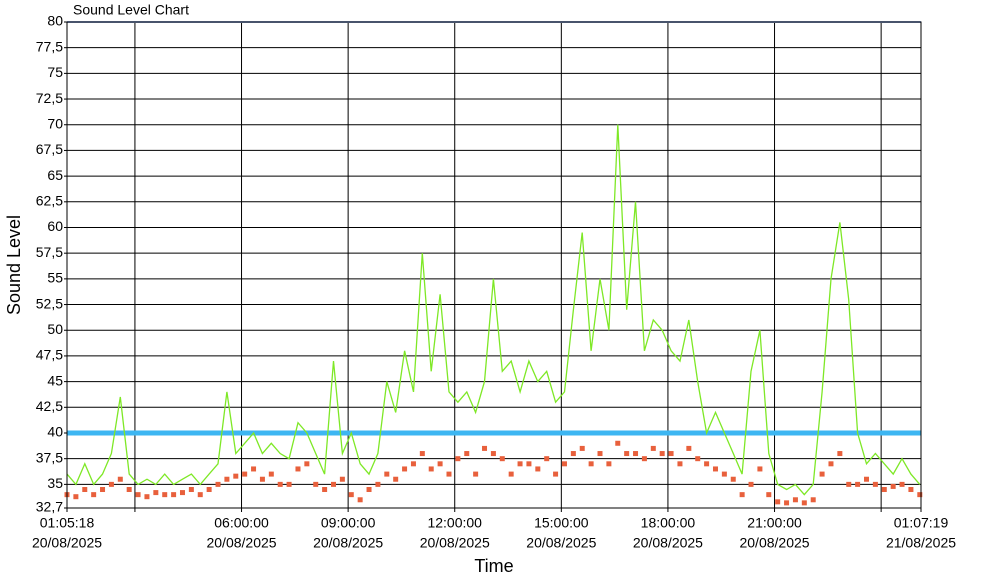  I want to click on y-tick-label: 47,5, so click(49, 355).